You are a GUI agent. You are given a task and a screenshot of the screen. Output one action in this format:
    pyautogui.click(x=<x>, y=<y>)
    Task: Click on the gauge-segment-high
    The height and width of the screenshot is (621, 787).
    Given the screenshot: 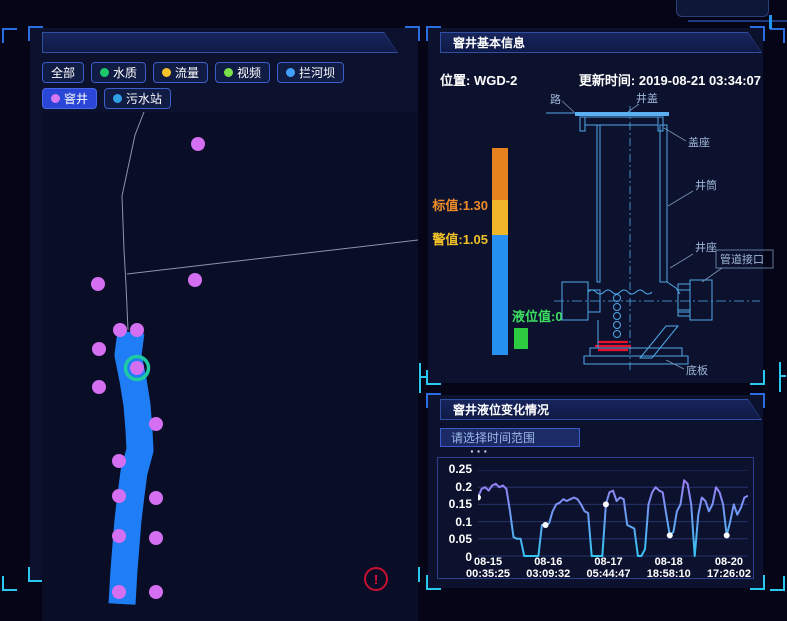 What is the action you would take?
    pyautogui.click(x=500, y=174)
    